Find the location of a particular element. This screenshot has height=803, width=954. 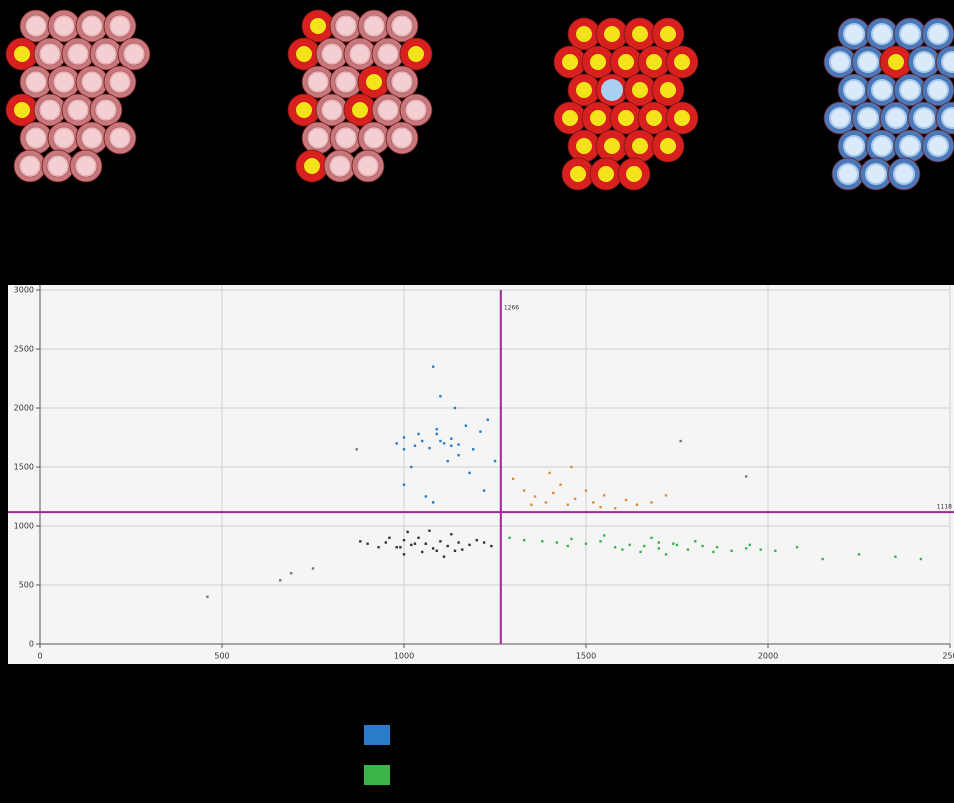

threshold-label: 1118 is located at coordinates (944, 507).